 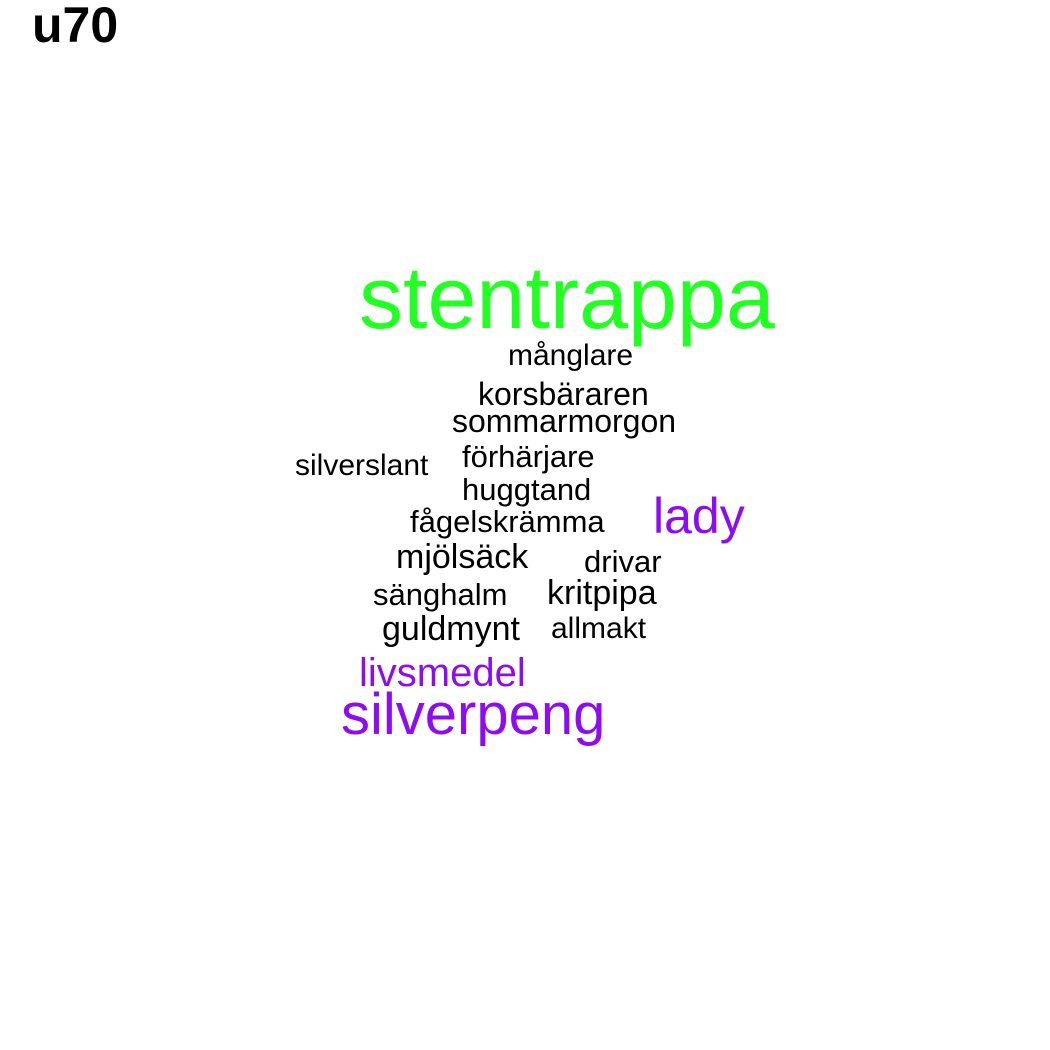 I want to click on word-sommarmorgon: sommarmorgon, so click(x=564, y=421).